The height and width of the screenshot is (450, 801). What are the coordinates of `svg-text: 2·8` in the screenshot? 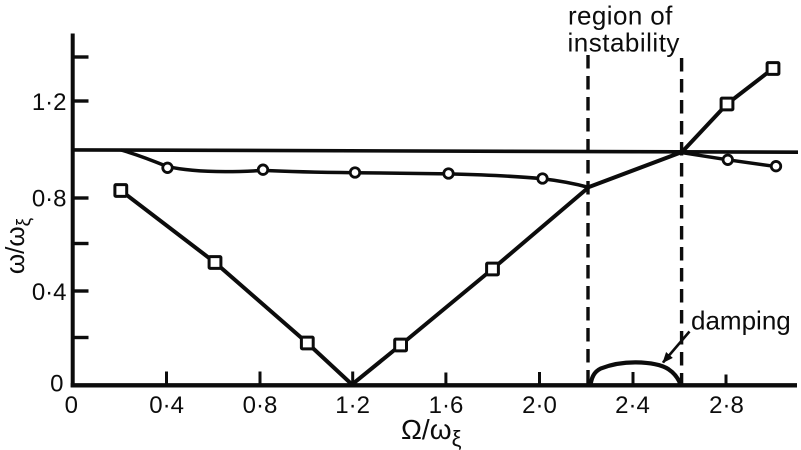 It's located at (726, 405).